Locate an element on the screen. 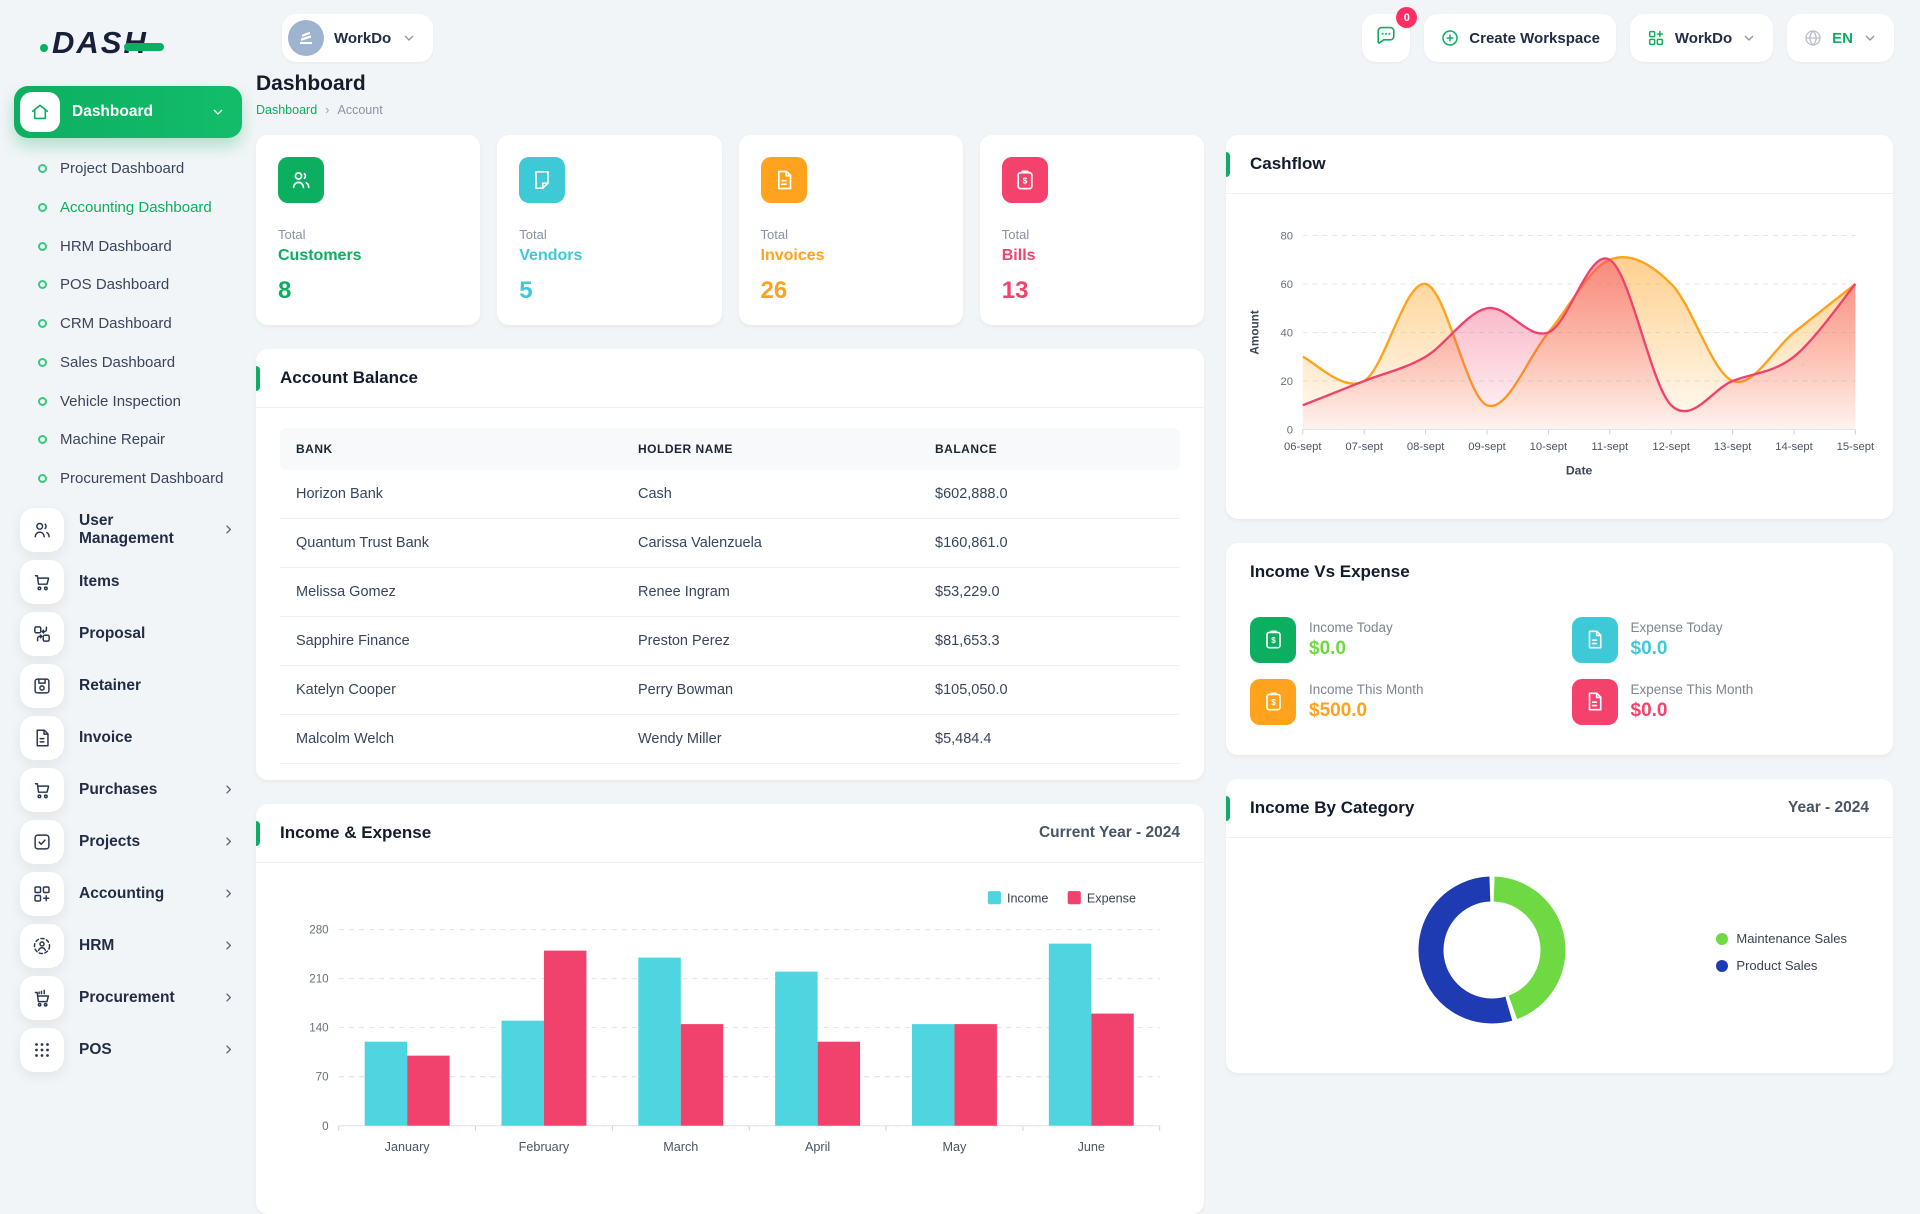 The image size is (1920, 1214). table-row: Malcolm Welch Wendy Miller $5,484.4 is located at coordinates (730, 739).